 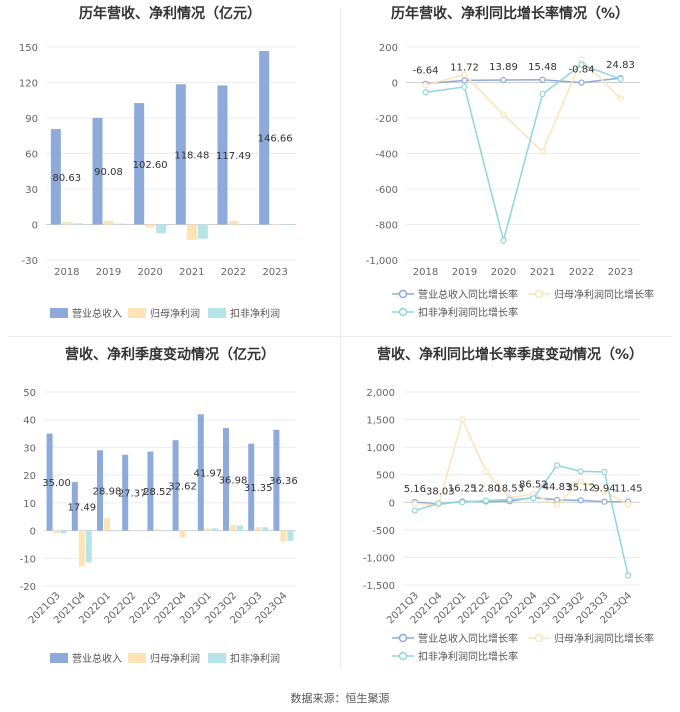 I want to click on data-label: 5.16, so click(x=415, y=489).